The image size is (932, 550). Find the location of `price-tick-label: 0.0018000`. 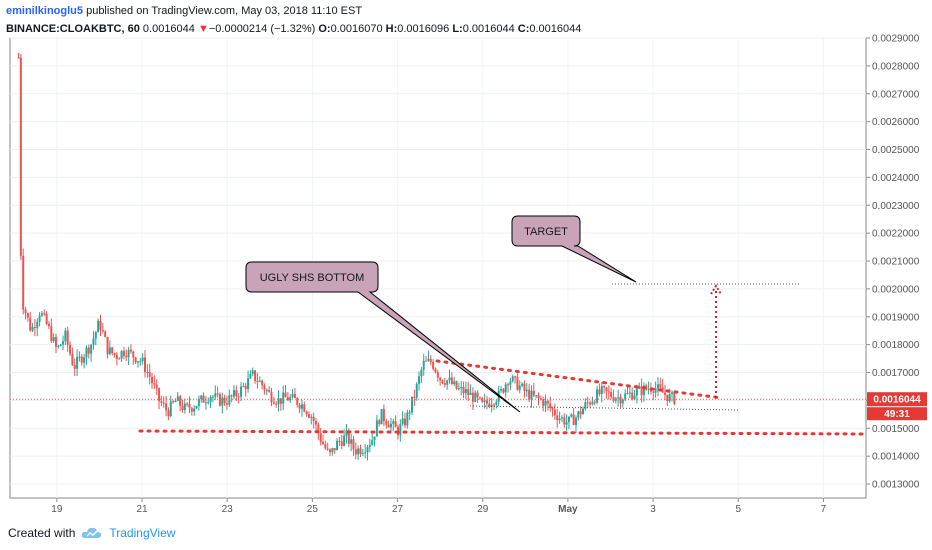

price-tick-label: 0.0018000 is located at coordinates (896, 345).